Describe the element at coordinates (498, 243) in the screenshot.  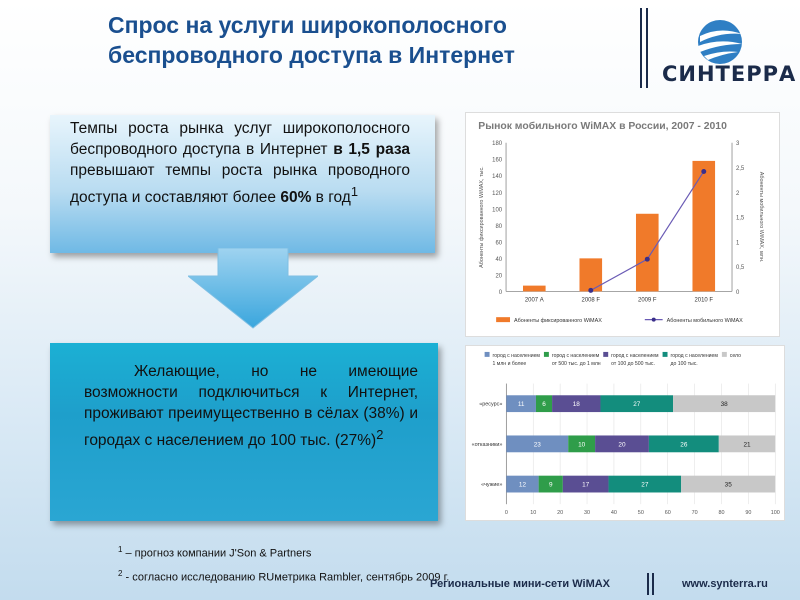
I see `y-tick-label: 60` at that location.